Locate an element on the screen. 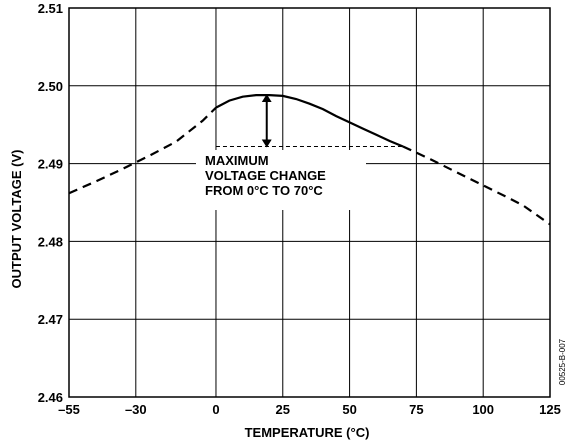 This screenshot has width=568, height=443. series-line-solid is located at coordinates (309, 121).